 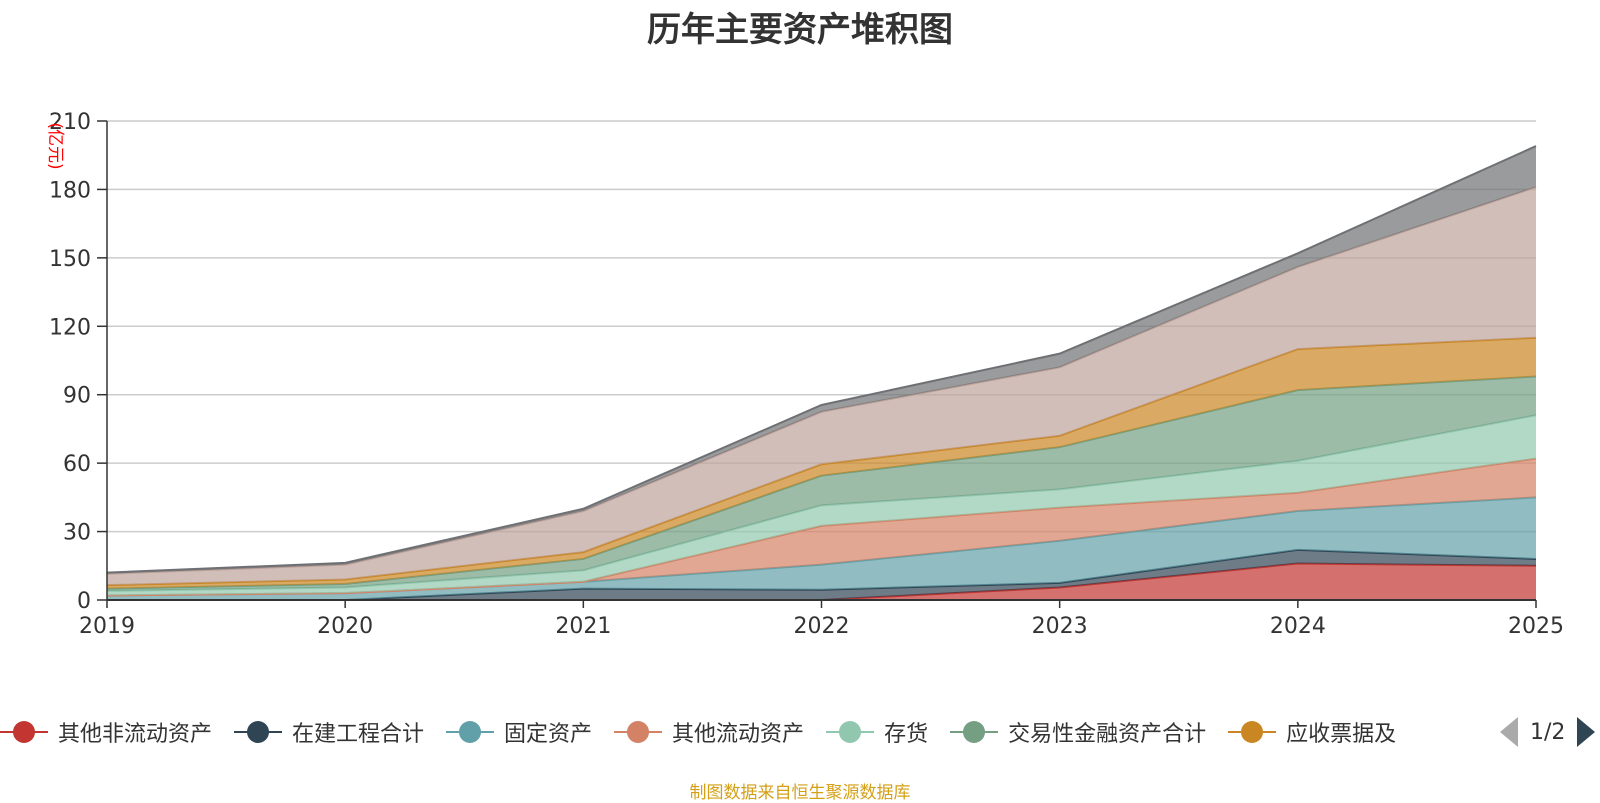 I want to click on x-tick-label: 2025, so click(x=1536, y=626).